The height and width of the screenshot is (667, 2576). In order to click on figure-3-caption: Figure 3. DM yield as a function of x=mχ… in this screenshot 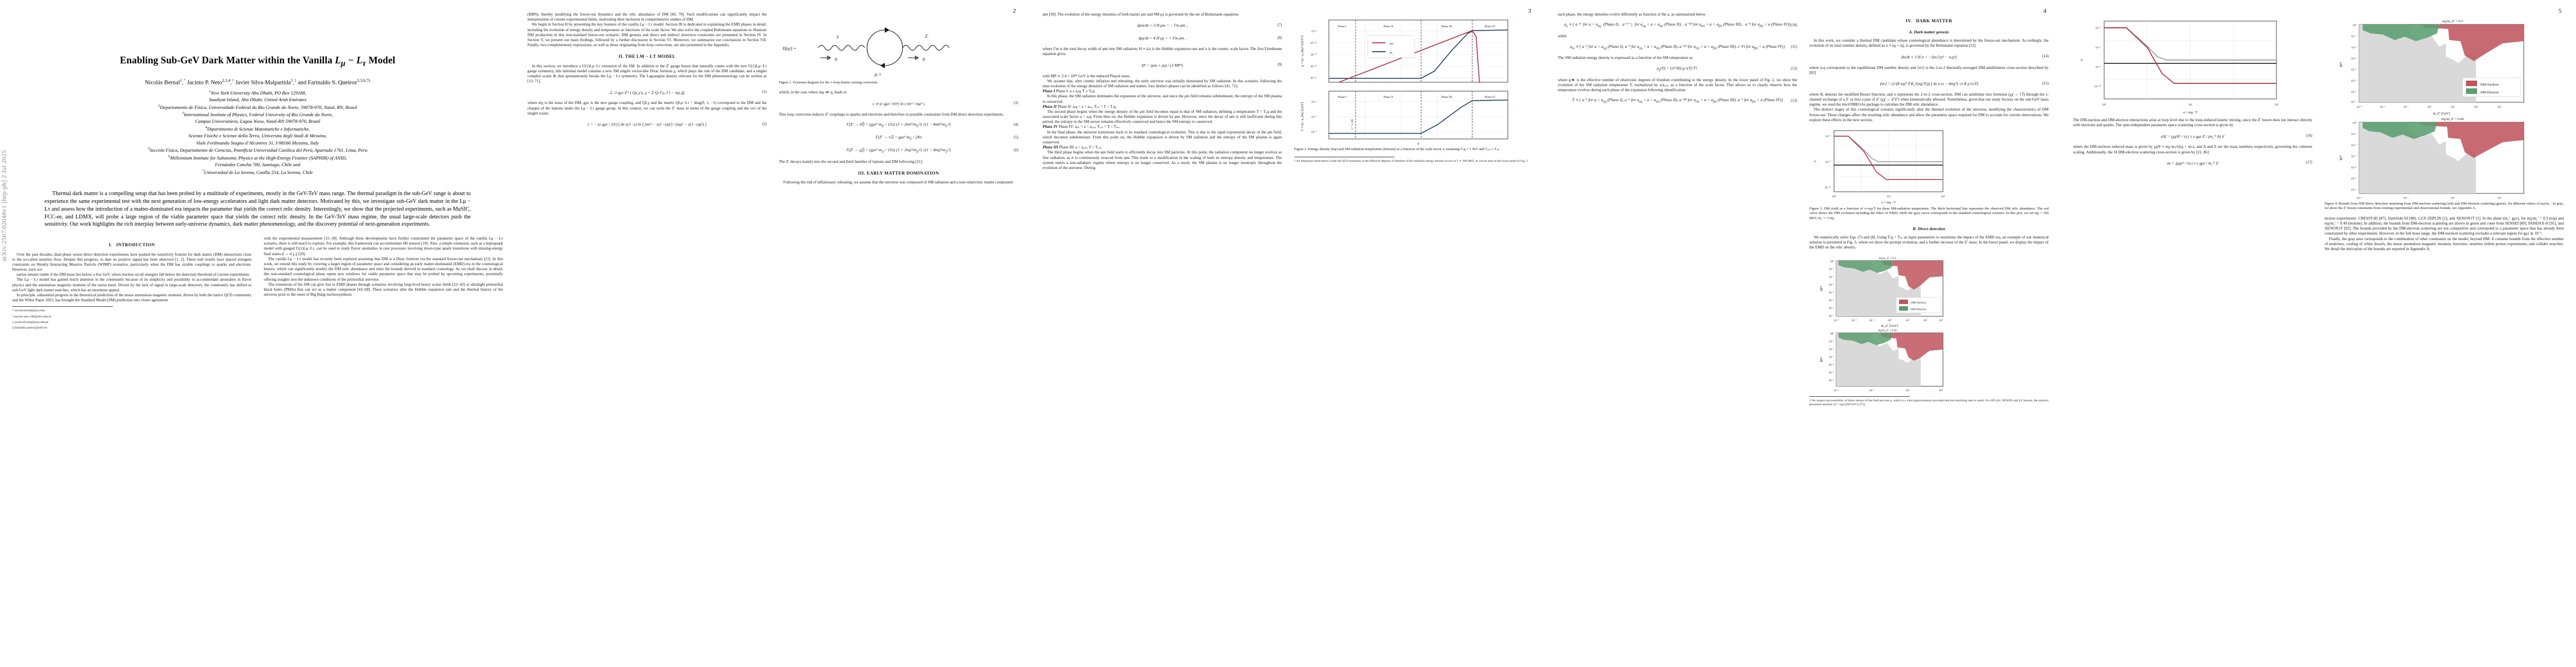, I will do `click(1929, 213)`.